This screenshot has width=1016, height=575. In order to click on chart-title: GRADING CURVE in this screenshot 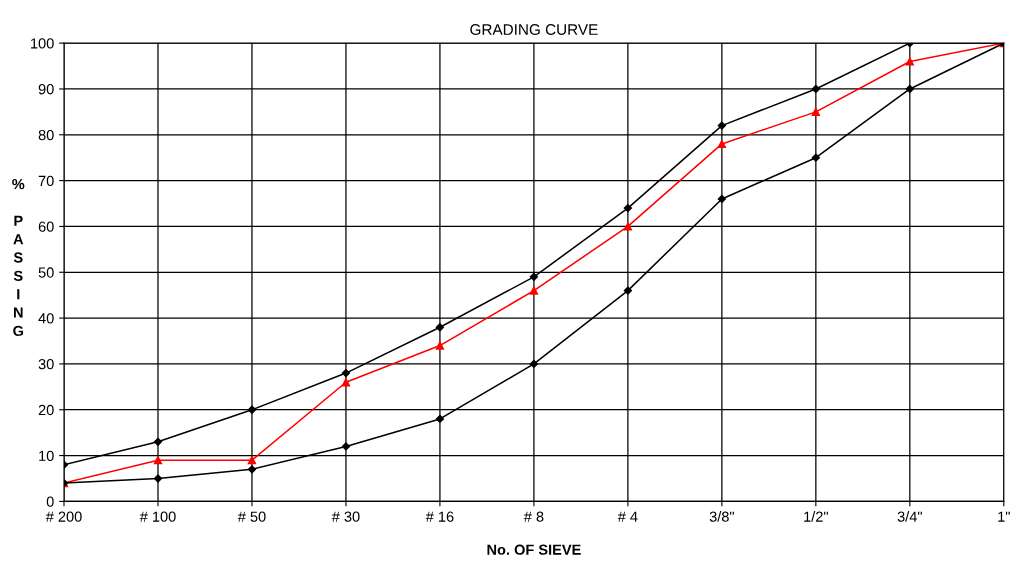, I will do `click(534, 29)`.